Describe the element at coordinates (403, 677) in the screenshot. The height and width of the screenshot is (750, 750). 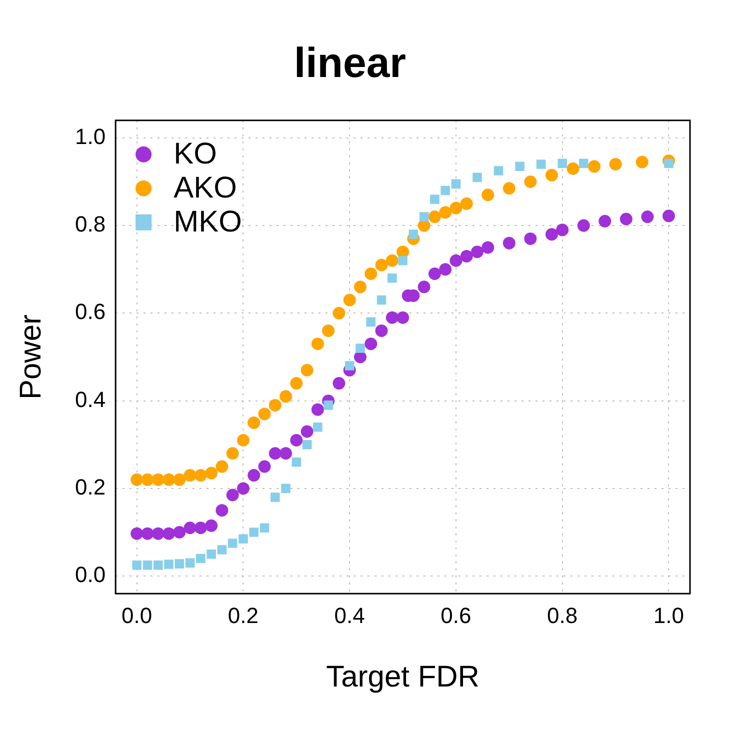
I see `x-axis-title: Target FDR` at that location.